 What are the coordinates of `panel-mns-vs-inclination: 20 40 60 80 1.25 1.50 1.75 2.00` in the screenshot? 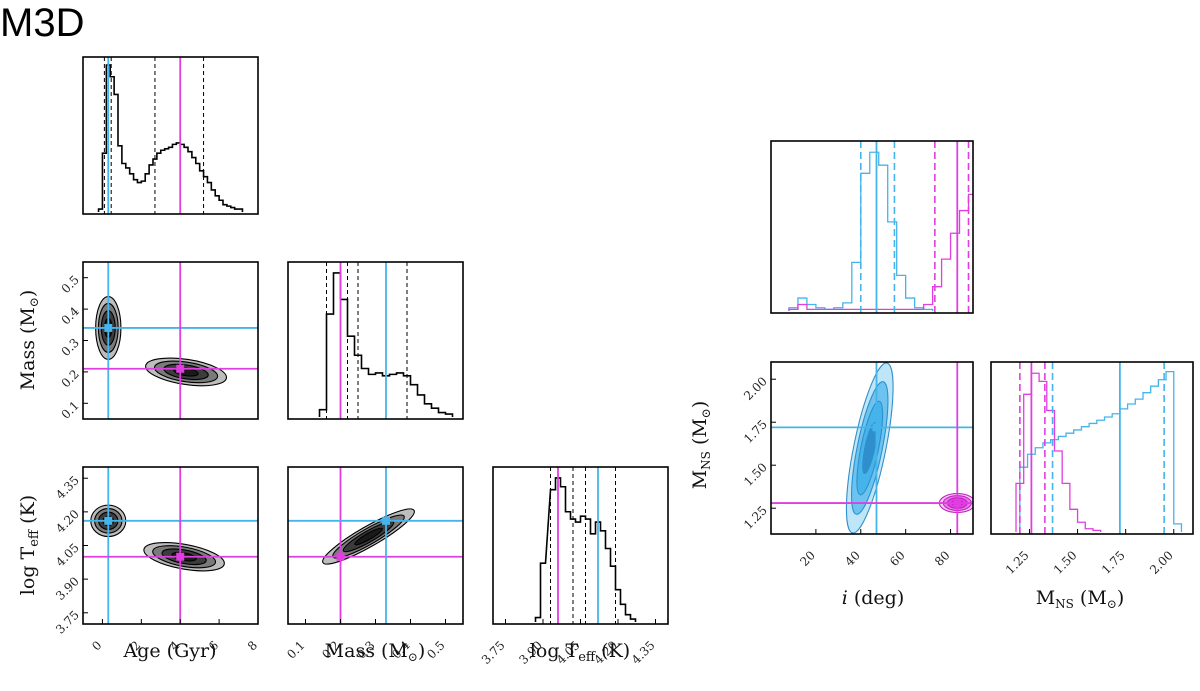 It's located at (857, 465).